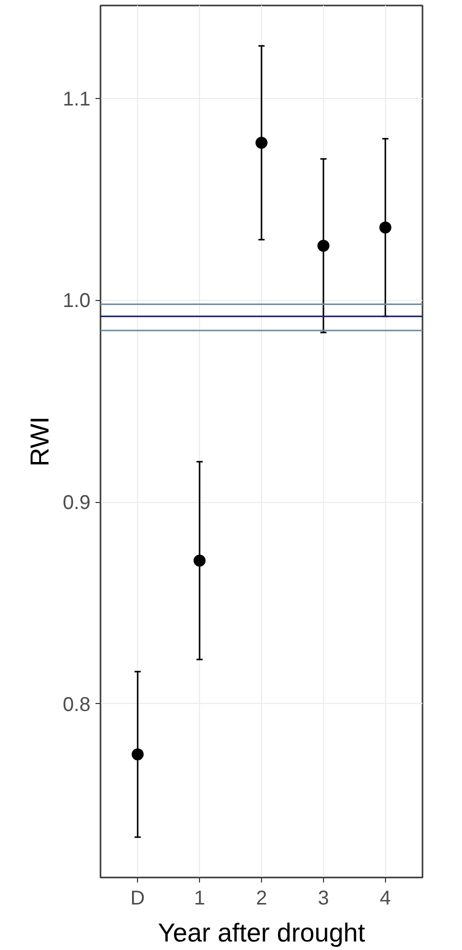 Image resolution: width=462 pixels, height=950 pixels. What do you see at coordinates (262, 899) in the screenshot?
I see `x-tick-label: 2` at bounding box center [262, 899].